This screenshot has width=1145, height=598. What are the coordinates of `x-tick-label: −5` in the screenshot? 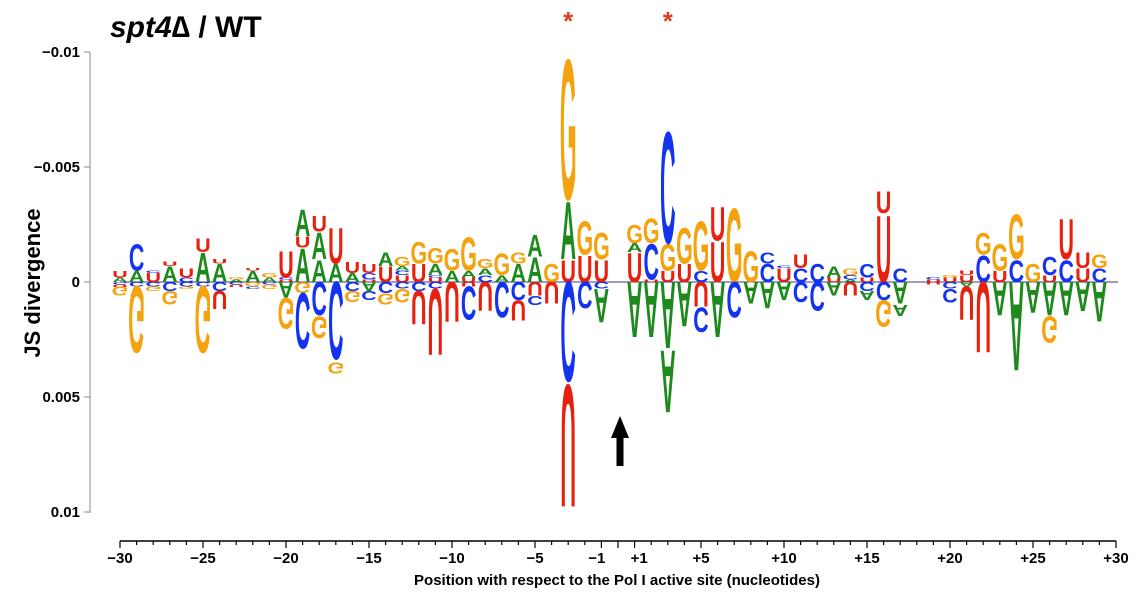 It's located at (534, 558).